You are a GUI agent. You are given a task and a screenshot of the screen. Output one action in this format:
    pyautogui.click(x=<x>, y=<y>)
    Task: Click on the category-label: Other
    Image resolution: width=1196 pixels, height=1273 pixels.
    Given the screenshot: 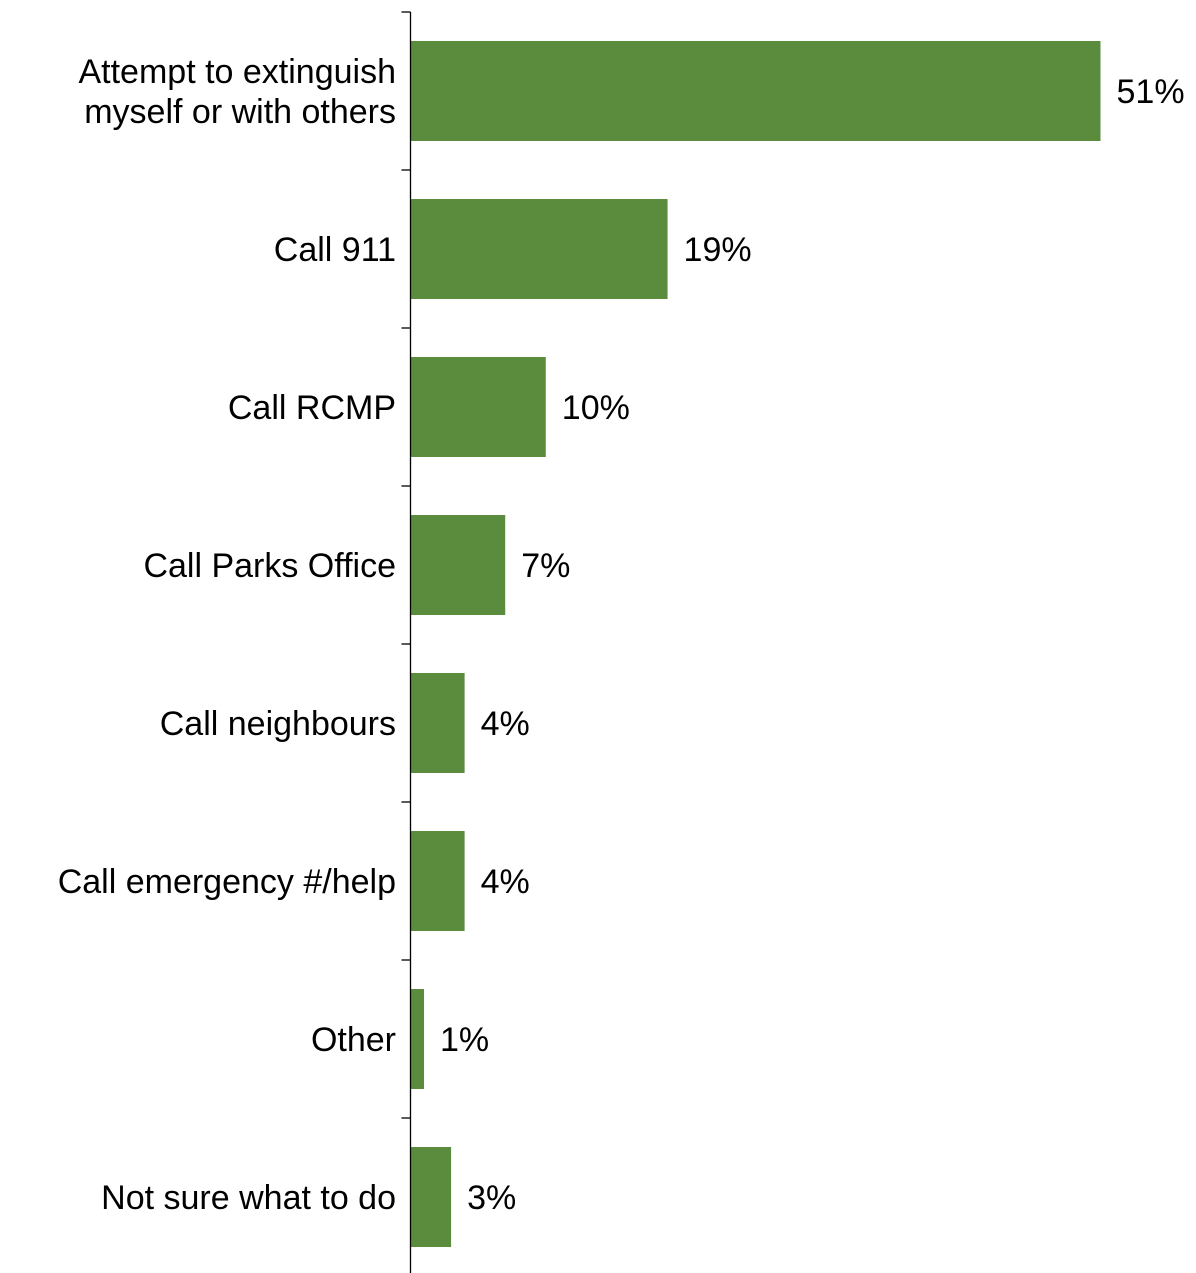 What is the action you would take?
    pyautogui.click(x=353, y=1040)
    